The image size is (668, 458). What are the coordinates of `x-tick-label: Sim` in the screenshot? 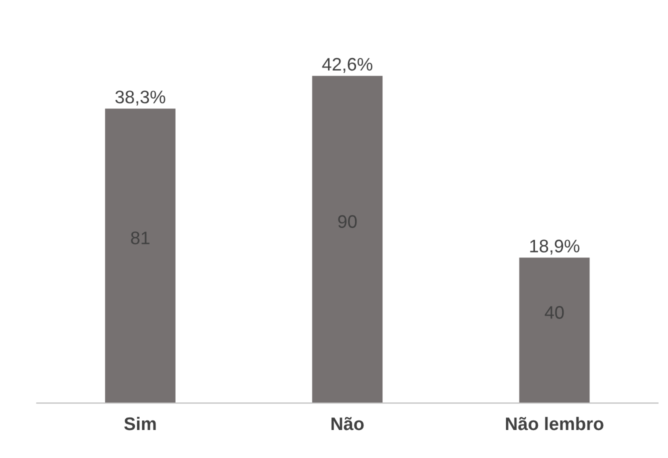 It's located at (140, 423).